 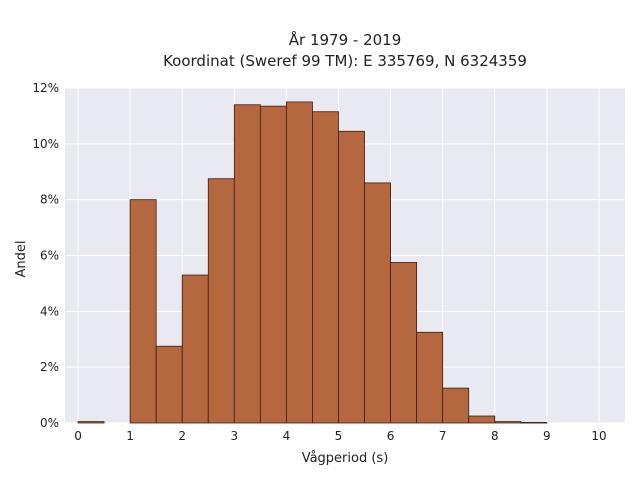 I want to click on y-axis-ticks: 0% 2% 4% 6% 8% 10% 12%, so click(x=45, y=255).